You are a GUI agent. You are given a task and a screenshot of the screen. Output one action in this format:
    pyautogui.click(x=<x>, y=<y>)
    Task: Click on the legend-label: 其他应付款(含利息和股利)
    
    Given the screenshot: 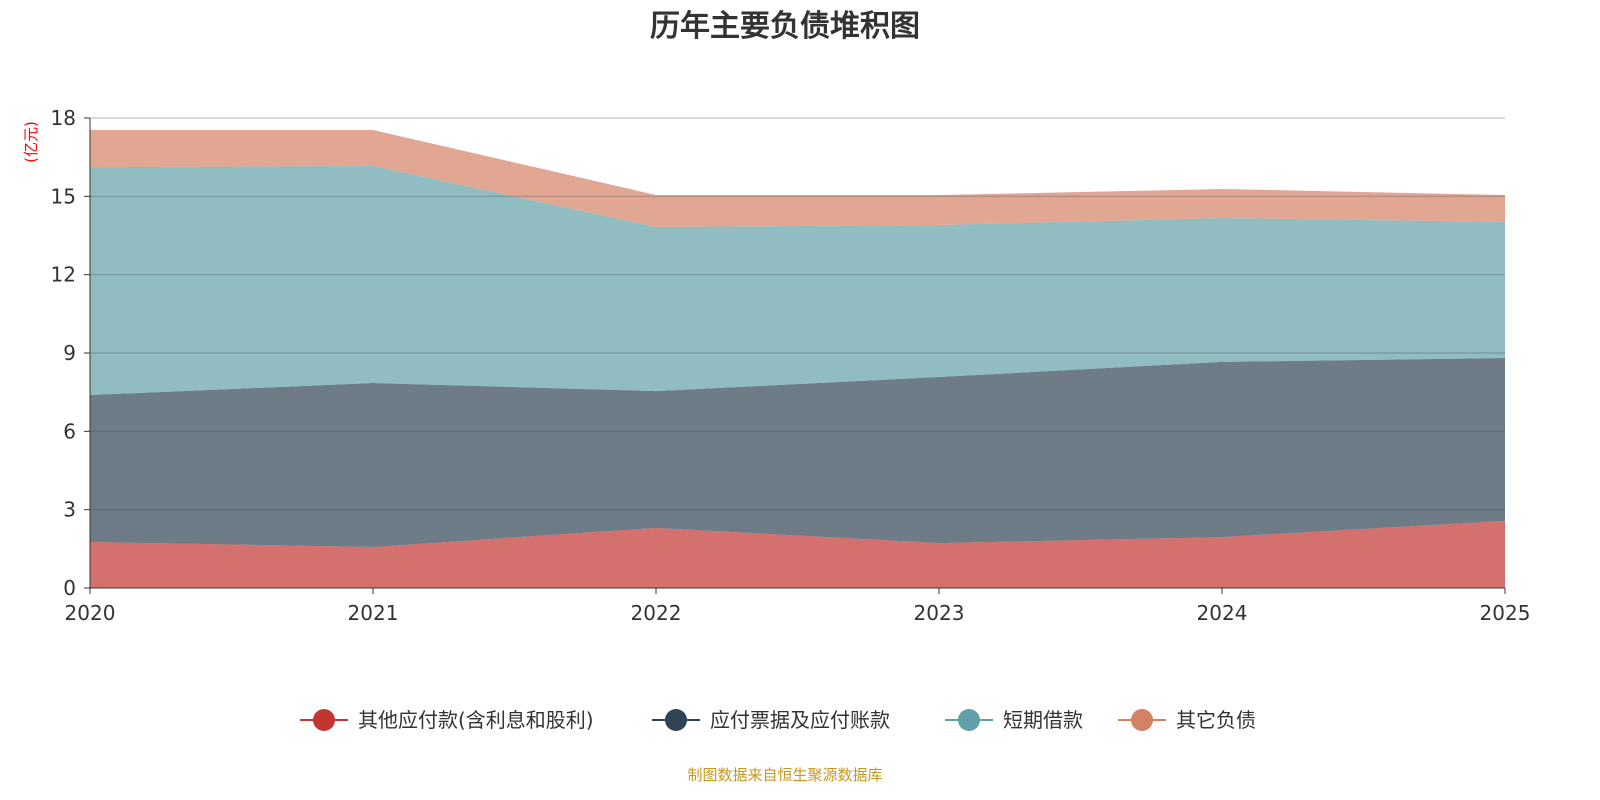 What is the action you would take?
    pyautogui.click(x=476, y=720)
    